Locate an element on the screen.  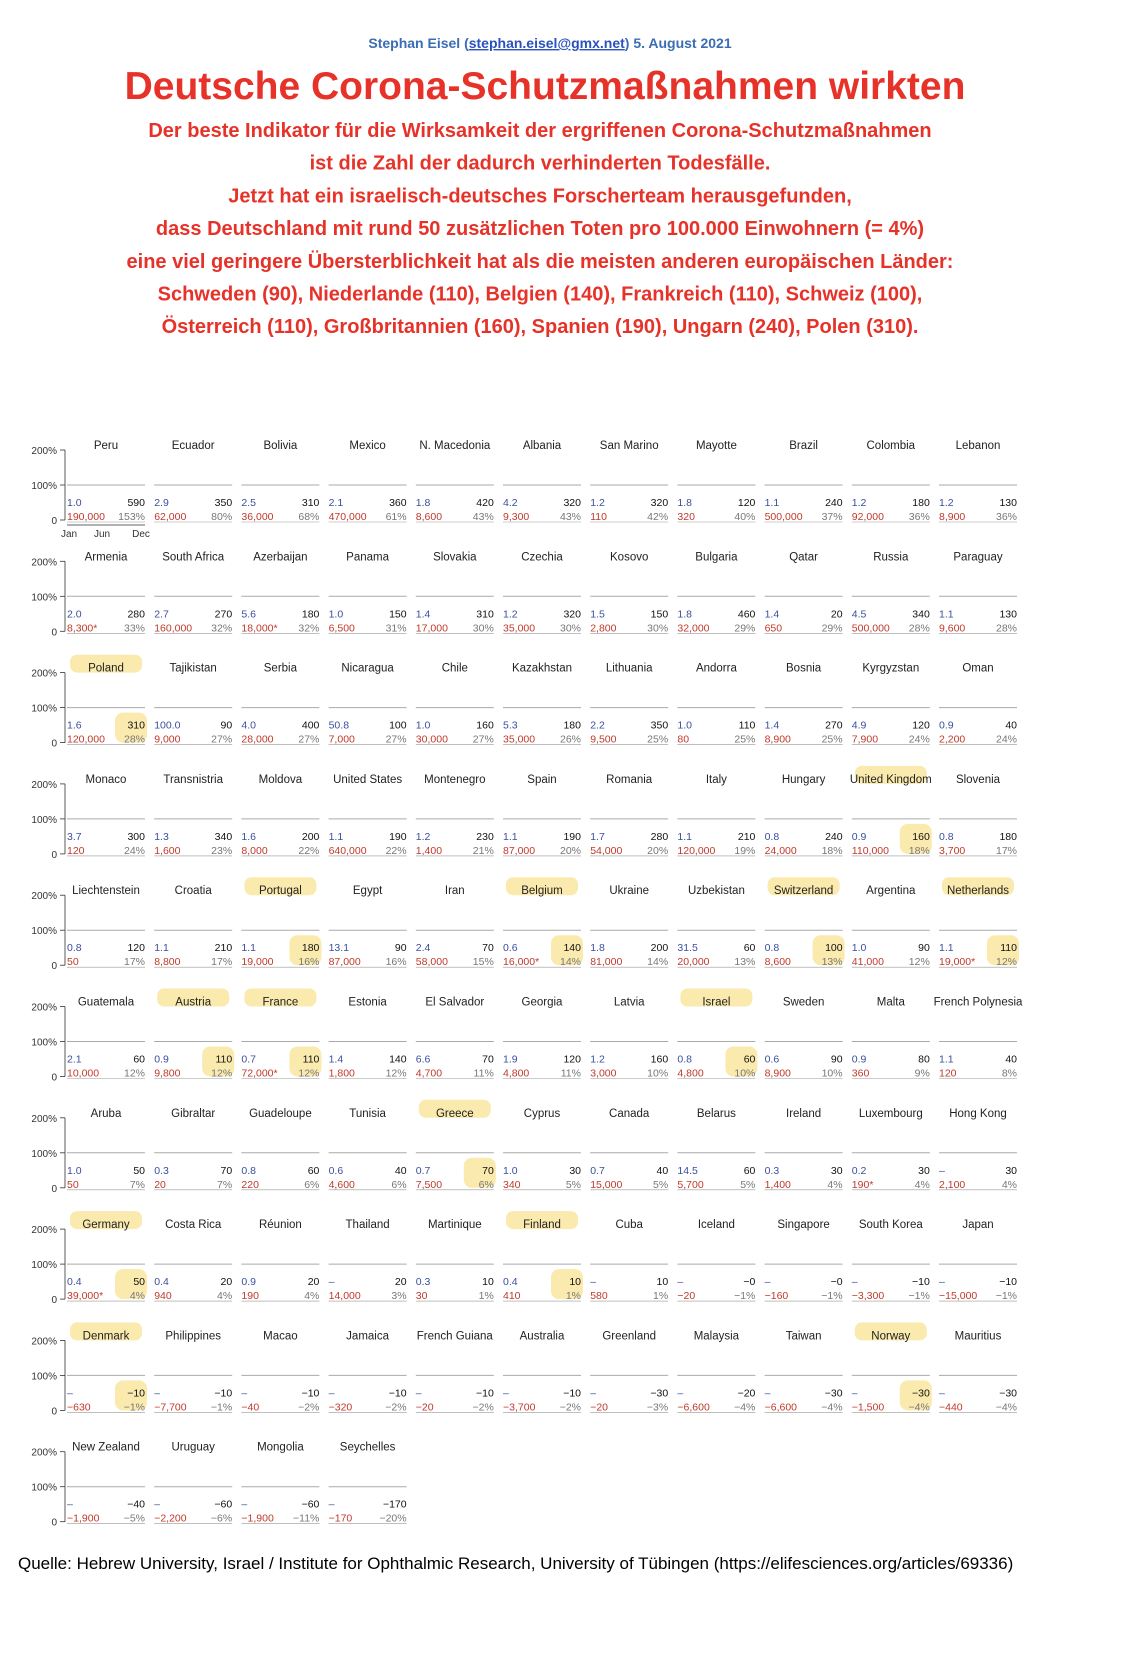
panel: Sweden 0.6 90 8,900 10% is located at coordinates (803, 1038).